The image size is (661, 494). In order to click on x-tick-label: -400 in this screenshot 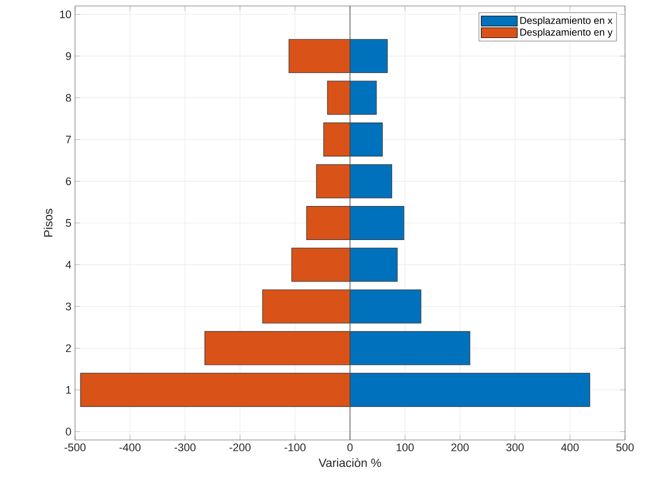, I will do `click(130, 448)`.